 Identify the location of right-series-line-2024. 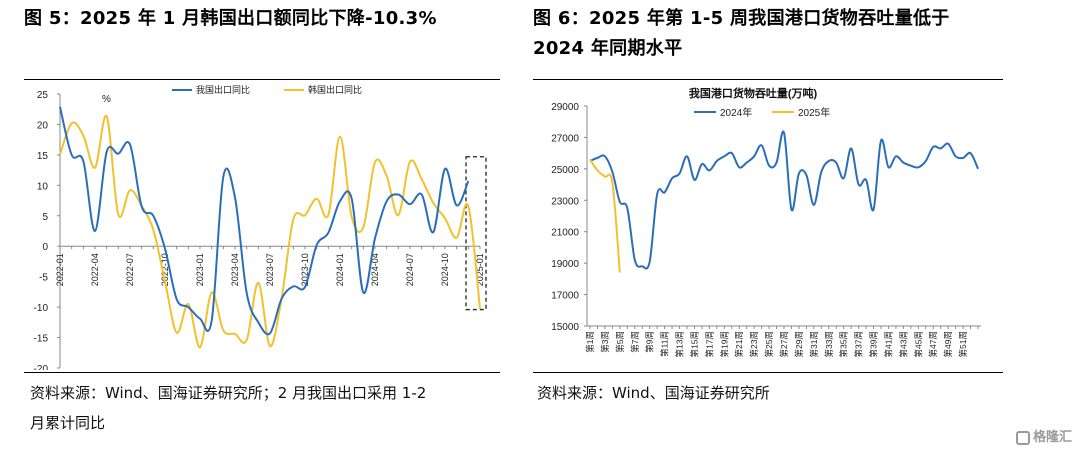
(784, 200).